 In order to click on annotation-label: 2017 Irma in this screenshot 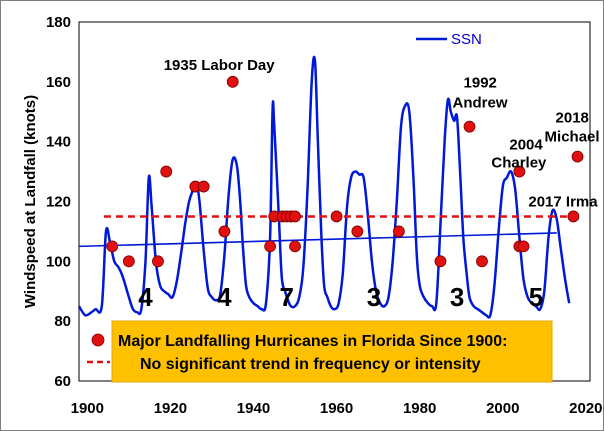, I will do `click(563, 201)`.